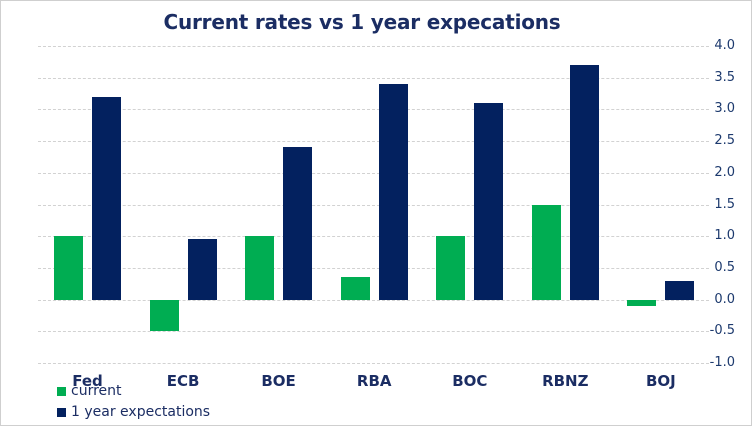  Describe the element at coordinates (202, 269) in the screenshot. I see `bar-expectations-ecb` at that location.